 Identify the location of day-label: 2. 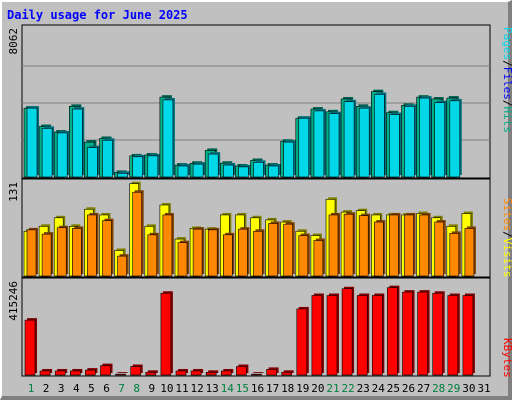
(46, 388).